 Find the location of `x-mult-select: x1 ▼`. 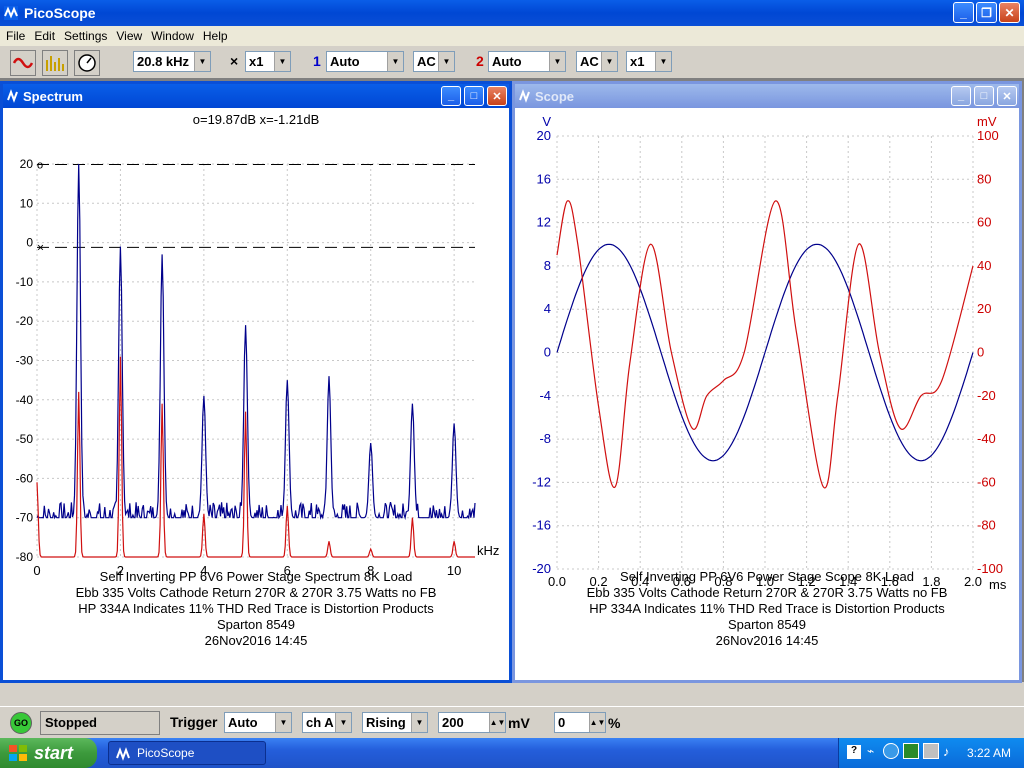

x-mult-select: x1 ▼ is located at coordinates (268, 61).